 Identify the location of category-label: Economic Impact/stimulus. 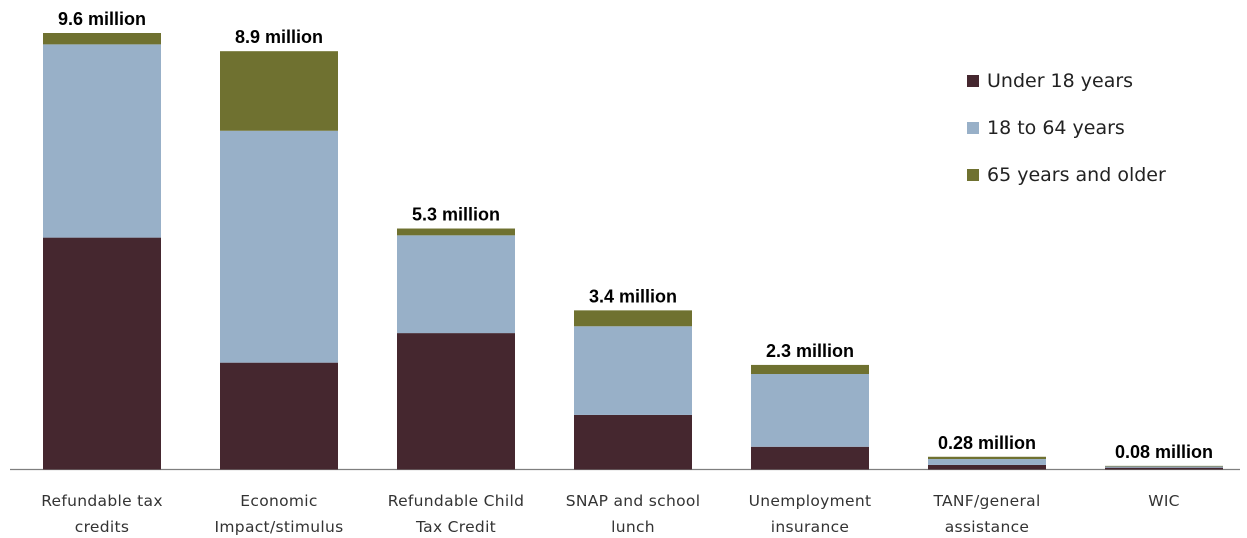
(279, 514).